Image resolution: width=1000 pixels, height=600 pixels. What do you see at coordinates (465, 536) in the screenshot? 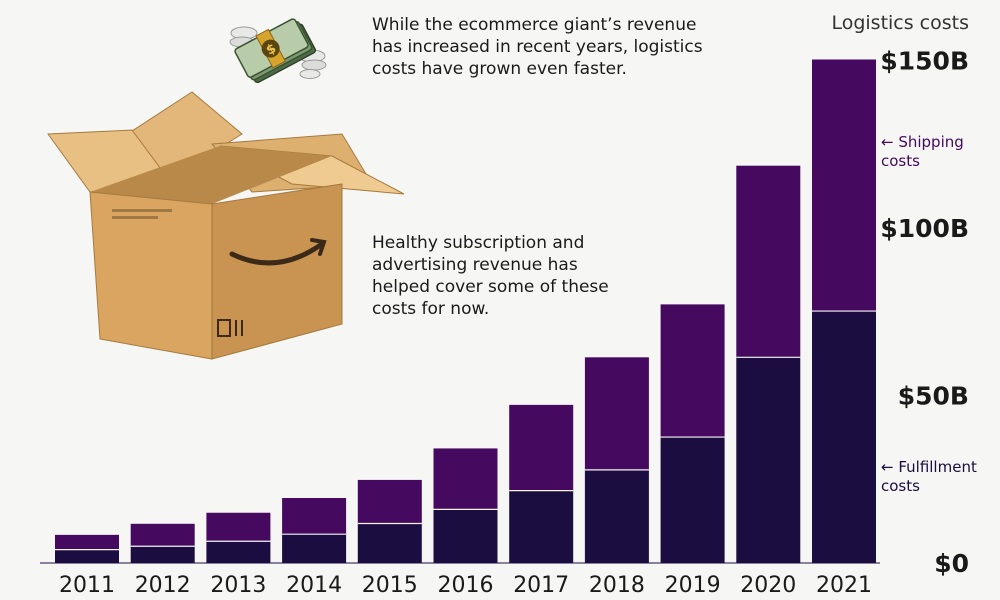
I see `bar-fulfillment-2016` at bounding box center [465, 536].